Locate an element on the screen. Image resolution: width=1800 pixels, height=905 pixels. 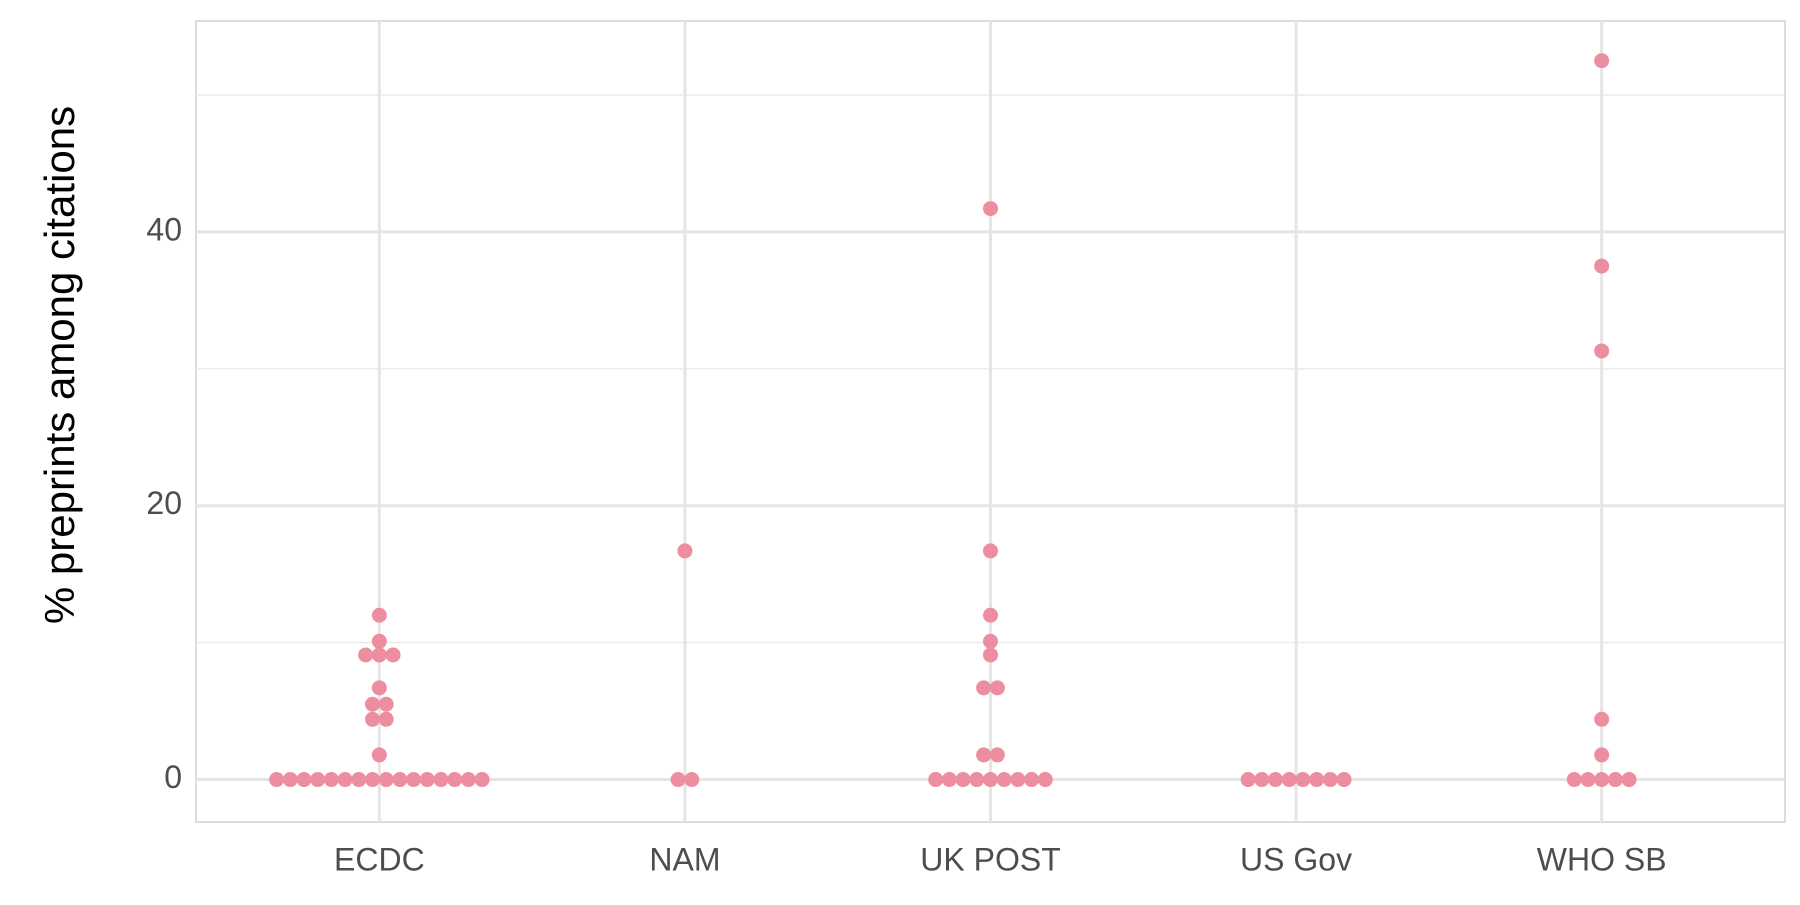
x-tick-label: ECDC is located at coordinates (379, 859).